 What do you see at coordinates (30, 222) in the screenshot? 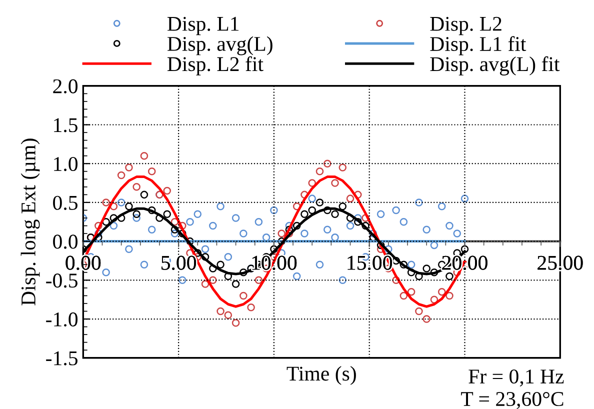
I see `y-axis-title: Disp. long Ext (µm)` at bounding box center [30, 222].